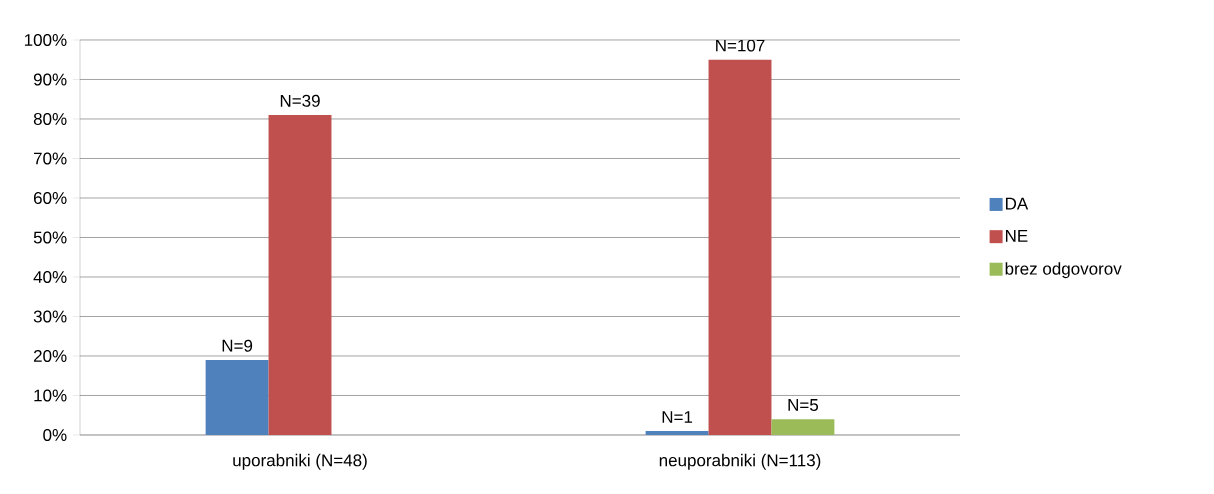 The height and width of the screenshot is (494, 1214). Describe the element at coordinates (55, 435) in the screenshot. I see `y-tick-label: 0%` at that location.